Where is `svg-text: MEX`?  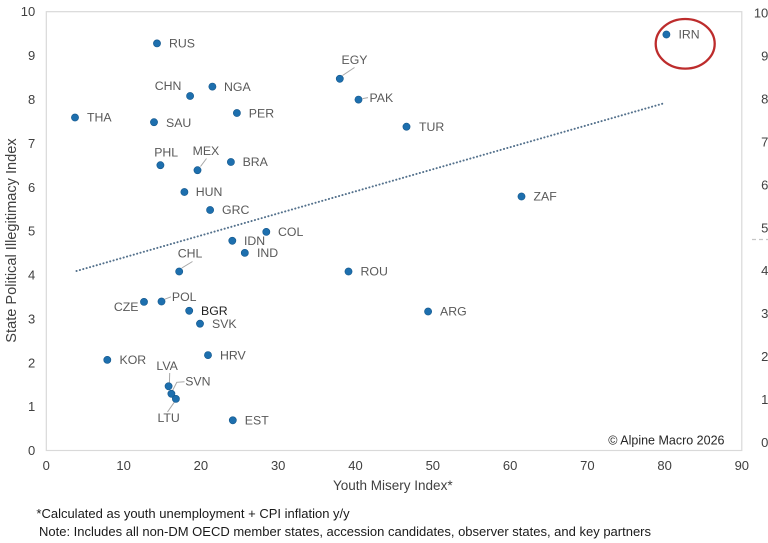 svg-text: MEX is located at coordinates (206, 151).